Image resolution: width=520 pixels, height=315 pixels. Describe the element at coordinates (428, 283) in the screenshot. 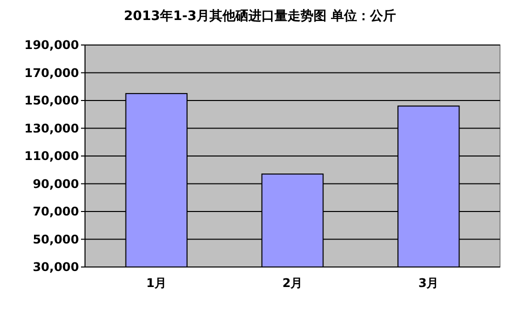

I see `x-tick-label: 3月` at that location.